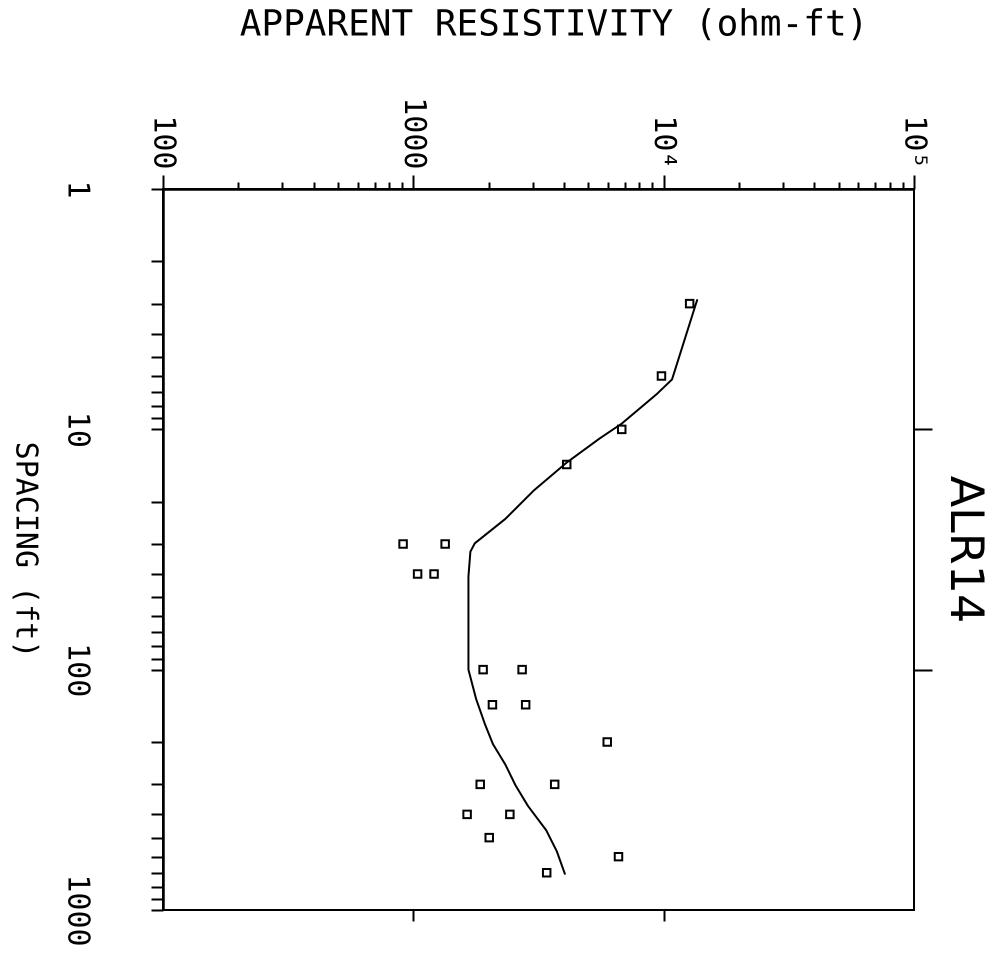  Describe the element at coordinates (664, 142) in the screenshot. I see `x-tick-label: 10⁴` at that location.